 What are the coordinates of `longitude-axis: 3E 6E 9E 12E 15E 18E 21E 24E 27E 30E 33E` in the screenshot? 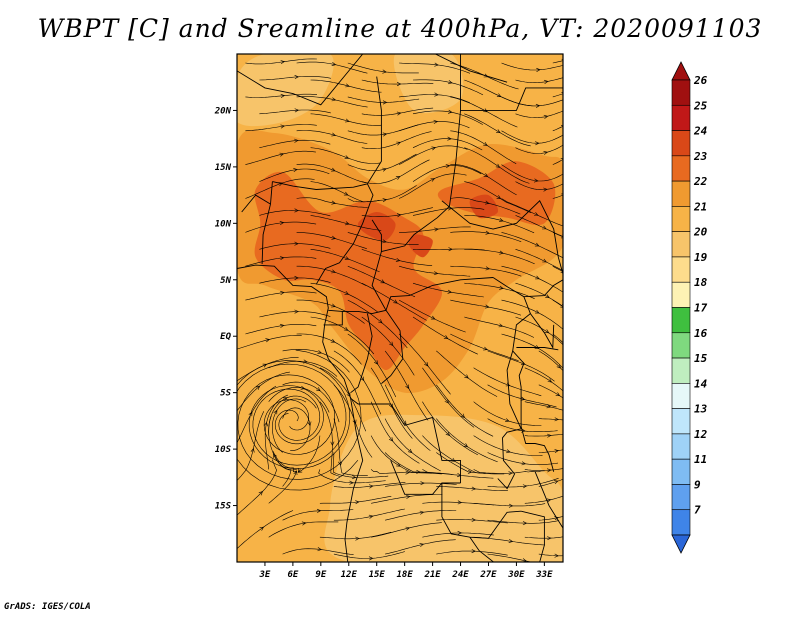 It's located at (406, 571).